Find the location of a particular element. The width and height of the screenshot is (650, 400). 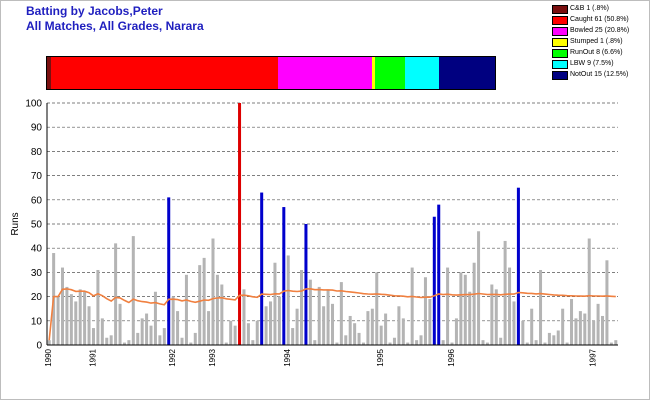

legend-label: RunOut 8 (6.6%) is located at coordinates (596, 52).